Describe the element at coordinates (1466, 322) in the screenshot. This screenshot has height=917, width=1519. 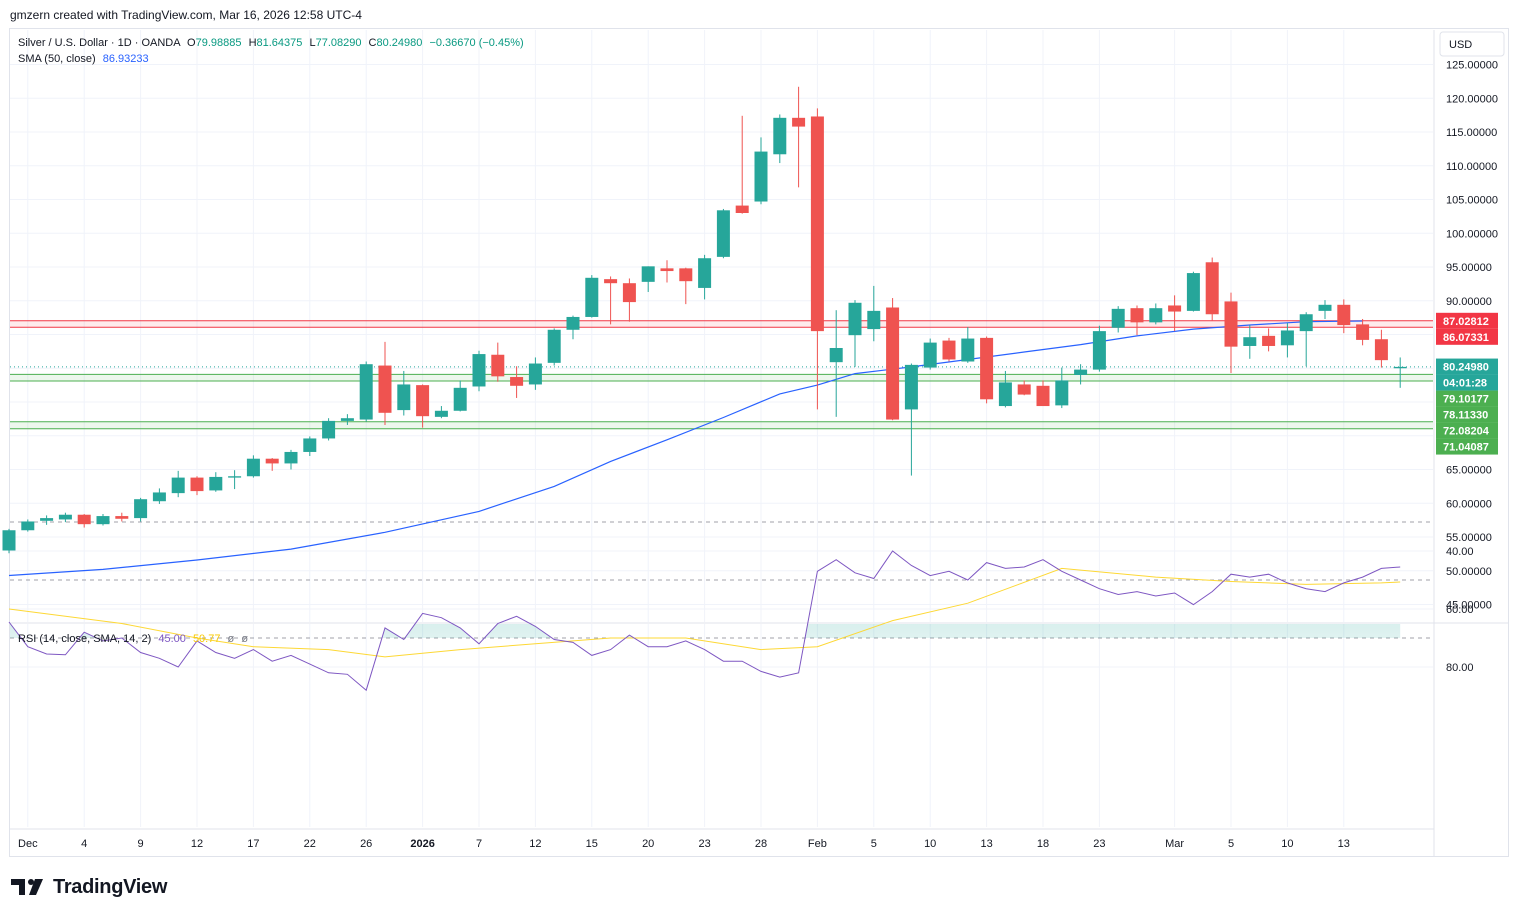
I see `price-label-text: 87.02812` at that location.